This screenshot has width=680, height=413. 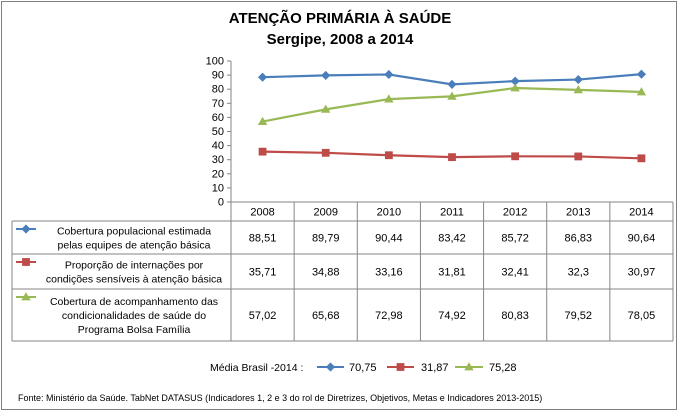 I want to click on table-value: 65,68, so click(x=326, y=316).